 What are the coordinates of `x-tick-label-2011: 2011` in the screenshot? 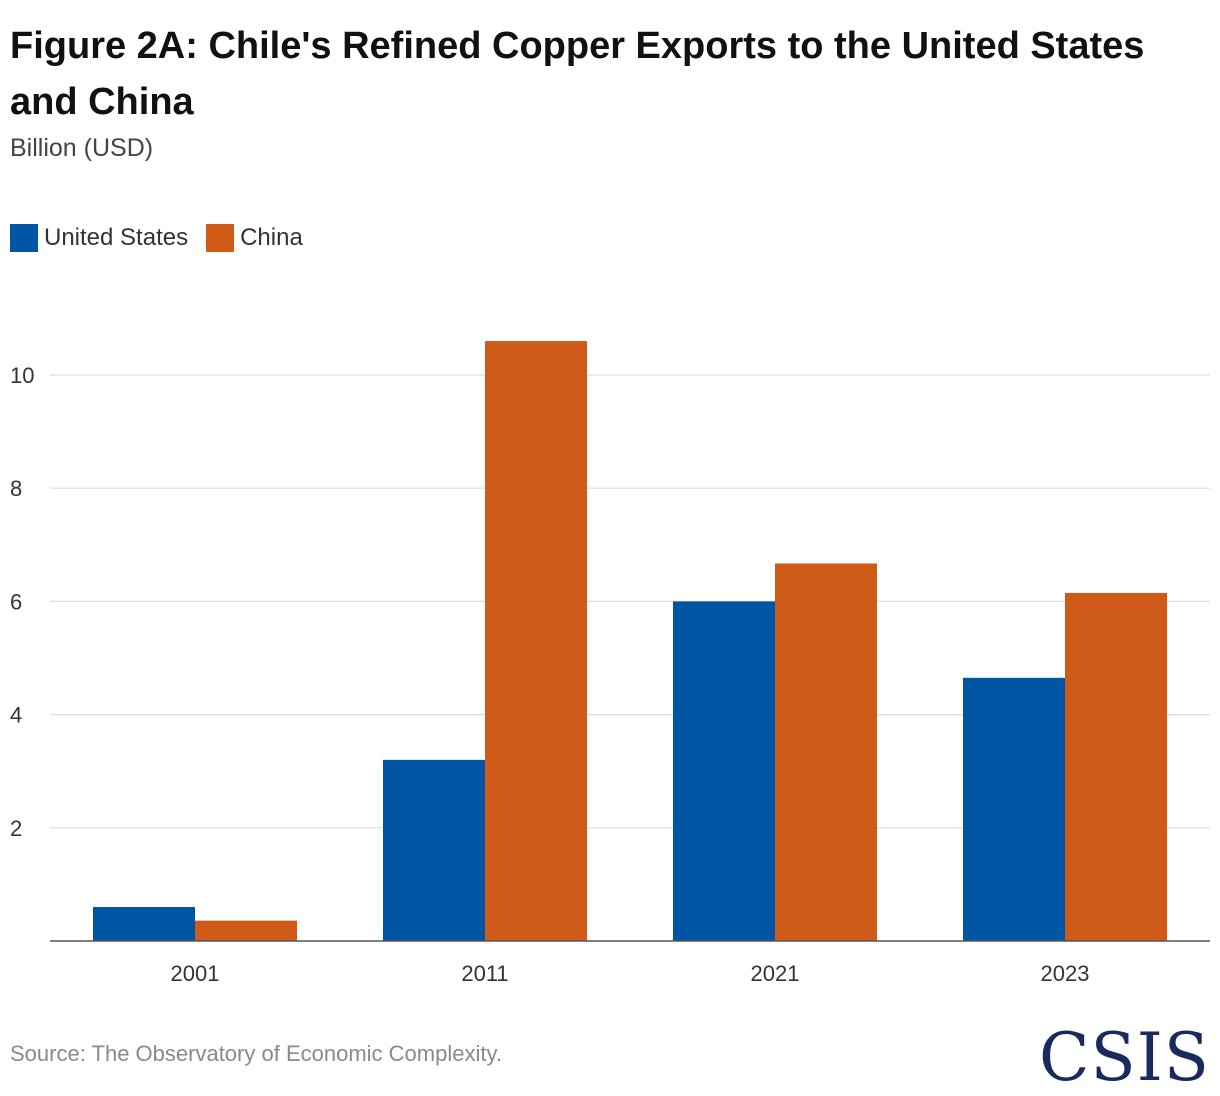 It's located at (484, 973).